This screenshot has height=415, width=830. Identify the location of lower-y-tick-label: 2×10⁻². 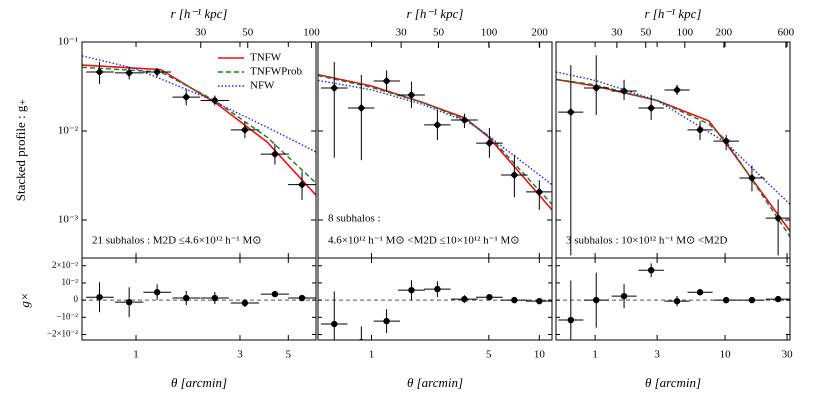
(65, 265).